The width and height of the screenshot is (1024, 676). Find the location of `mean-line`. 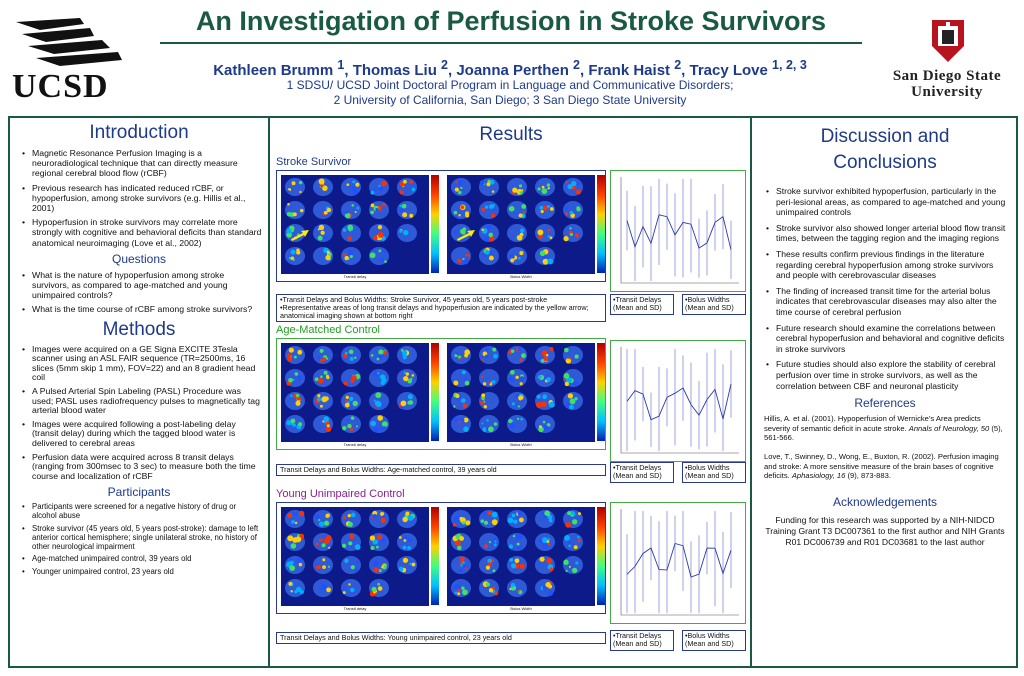

mean-line is located at coordinates (679, 560).